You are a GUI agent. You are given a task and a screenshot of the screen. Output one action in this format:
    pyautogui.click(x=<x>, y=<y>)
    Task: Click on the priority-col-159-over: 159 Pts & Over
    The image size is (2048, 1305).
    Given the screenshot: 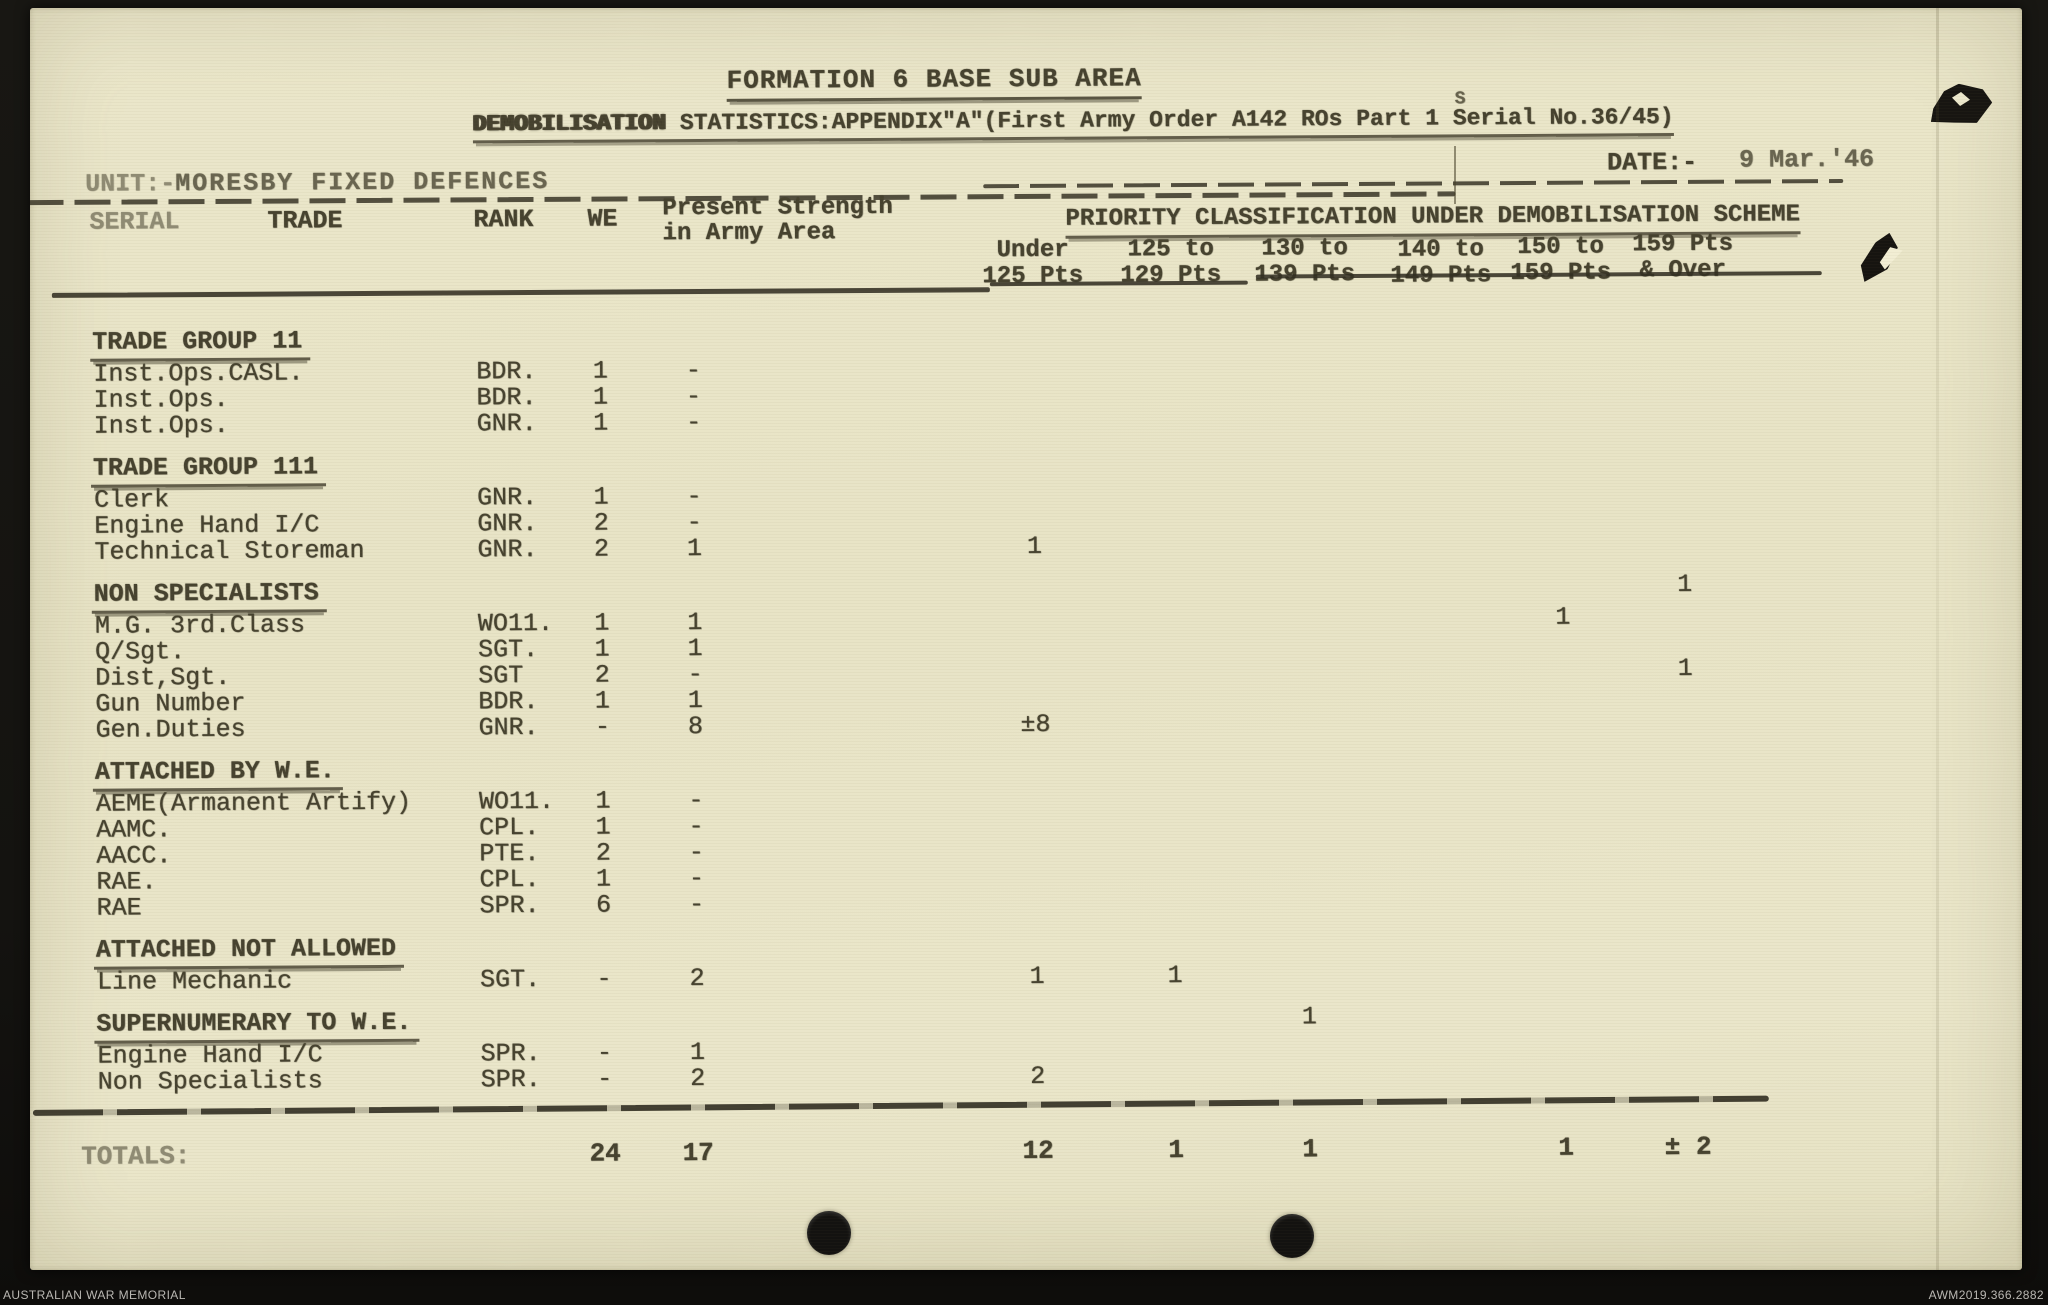 What is the action you would take?
    pyautogui.click(x=1683, y=257)
    